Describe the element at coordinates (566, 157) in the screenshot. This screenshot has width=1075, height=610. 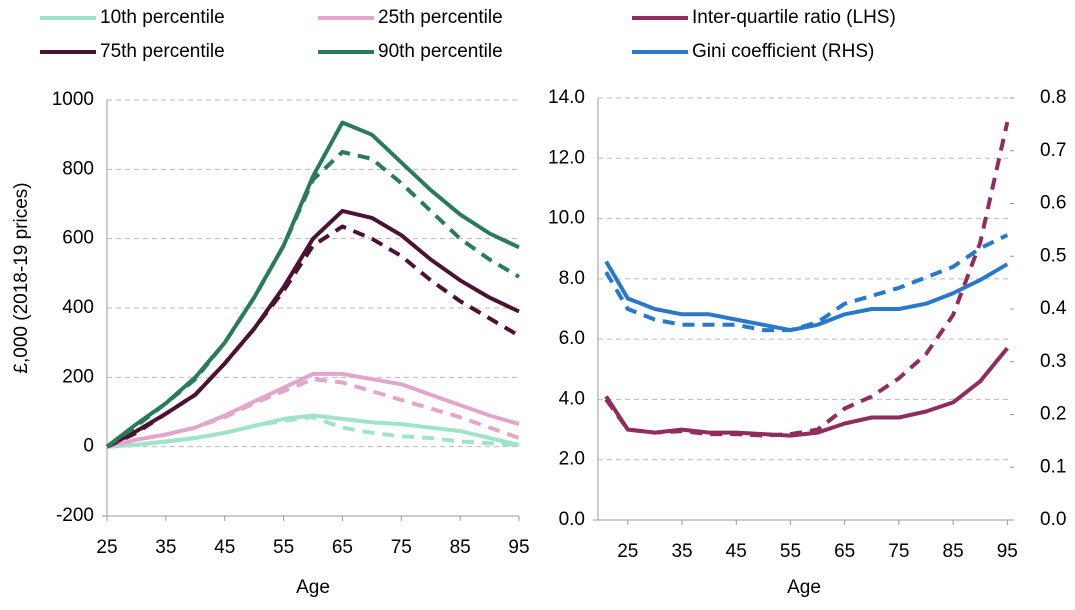
I see `y-tick-label: 12.0` at that location.